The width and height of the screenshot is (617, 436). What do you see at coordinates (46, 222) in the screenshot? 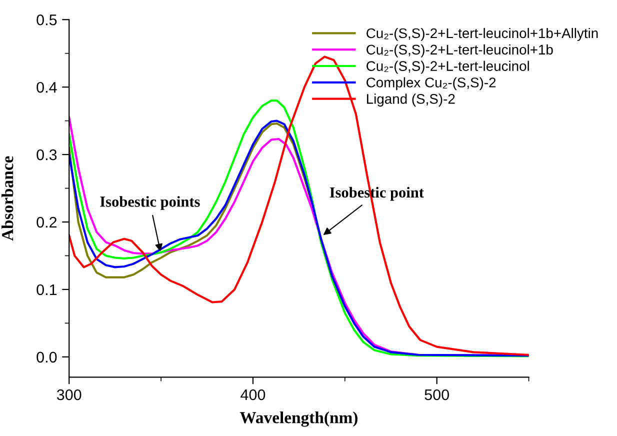
I see `y-tick-label: 0.2` at bounding box center [46, 222].